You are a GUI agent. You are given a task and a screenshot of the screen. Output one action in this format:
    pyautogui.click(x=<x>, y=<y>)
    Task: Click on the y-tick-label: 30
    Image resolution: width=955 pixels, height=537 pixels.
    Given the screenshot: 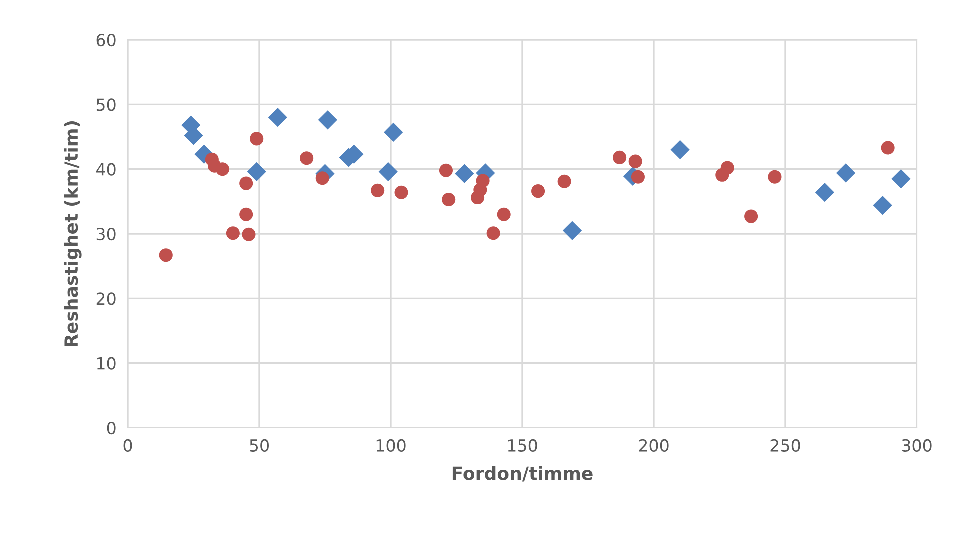 What is the action you would take?
    pyautogui.click(x=106, y=234)
    